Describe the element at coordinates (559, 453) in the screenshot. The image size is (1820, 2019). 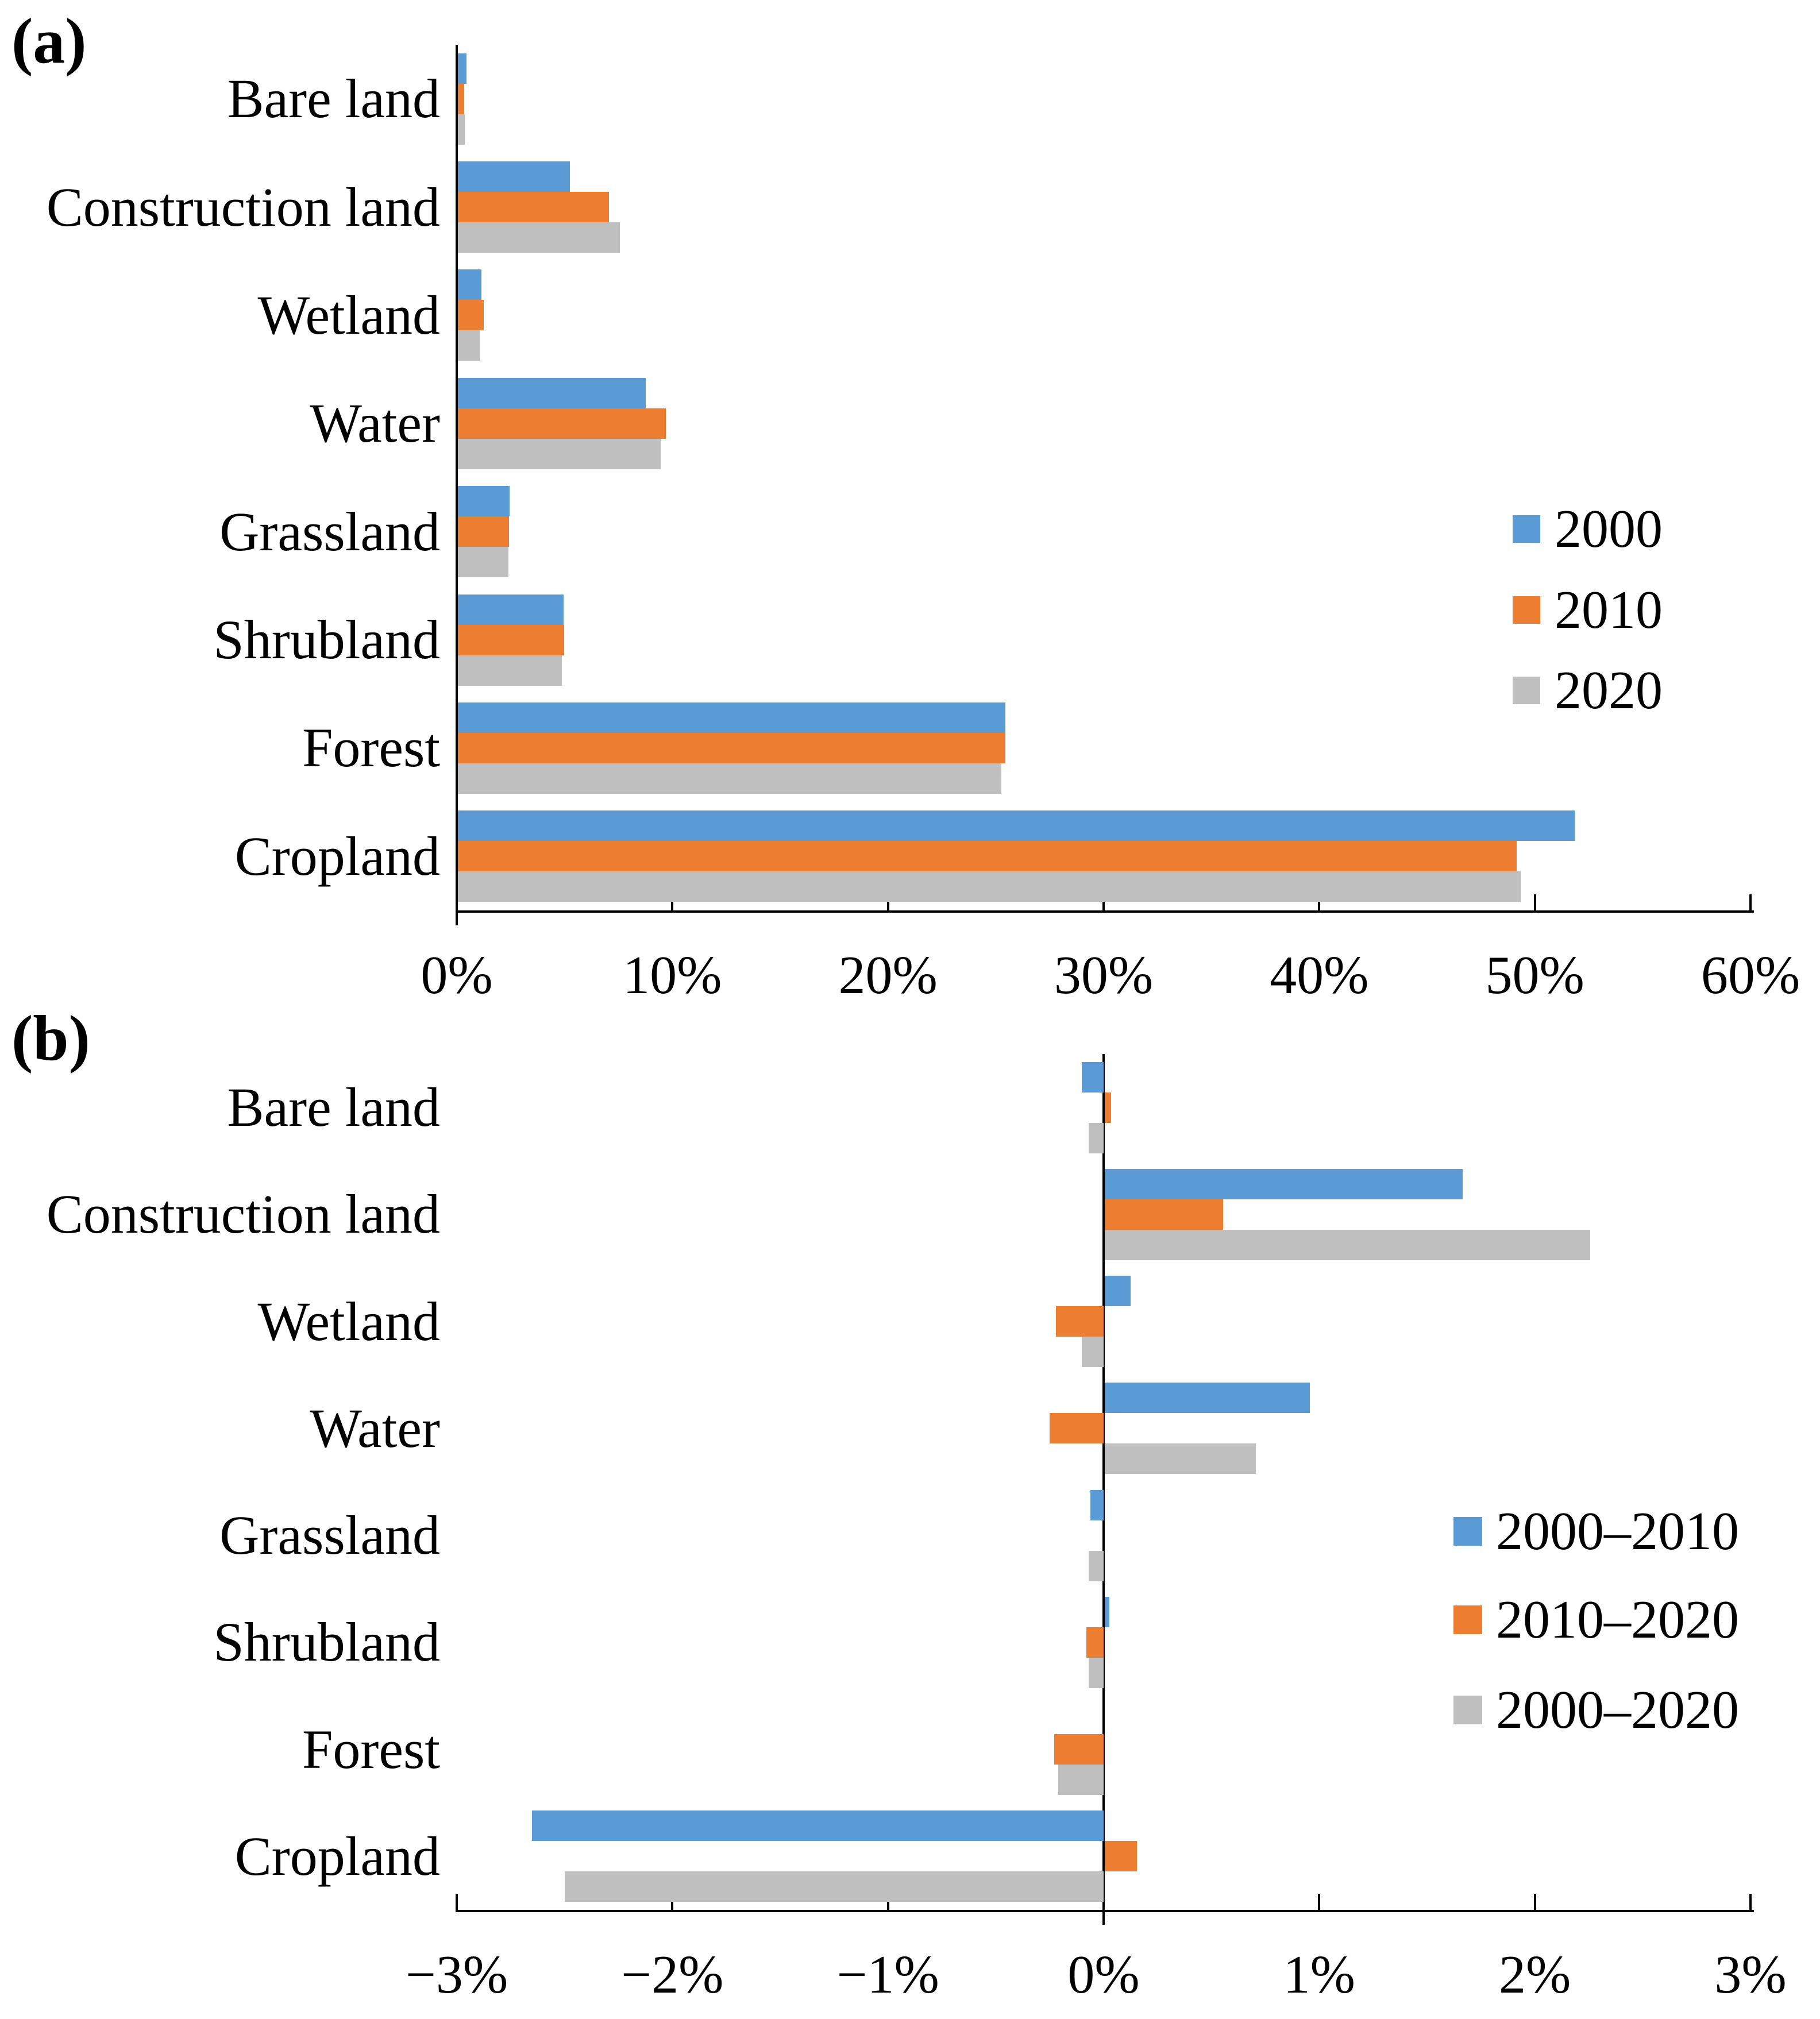
I see `bar-2020-water` at that location.